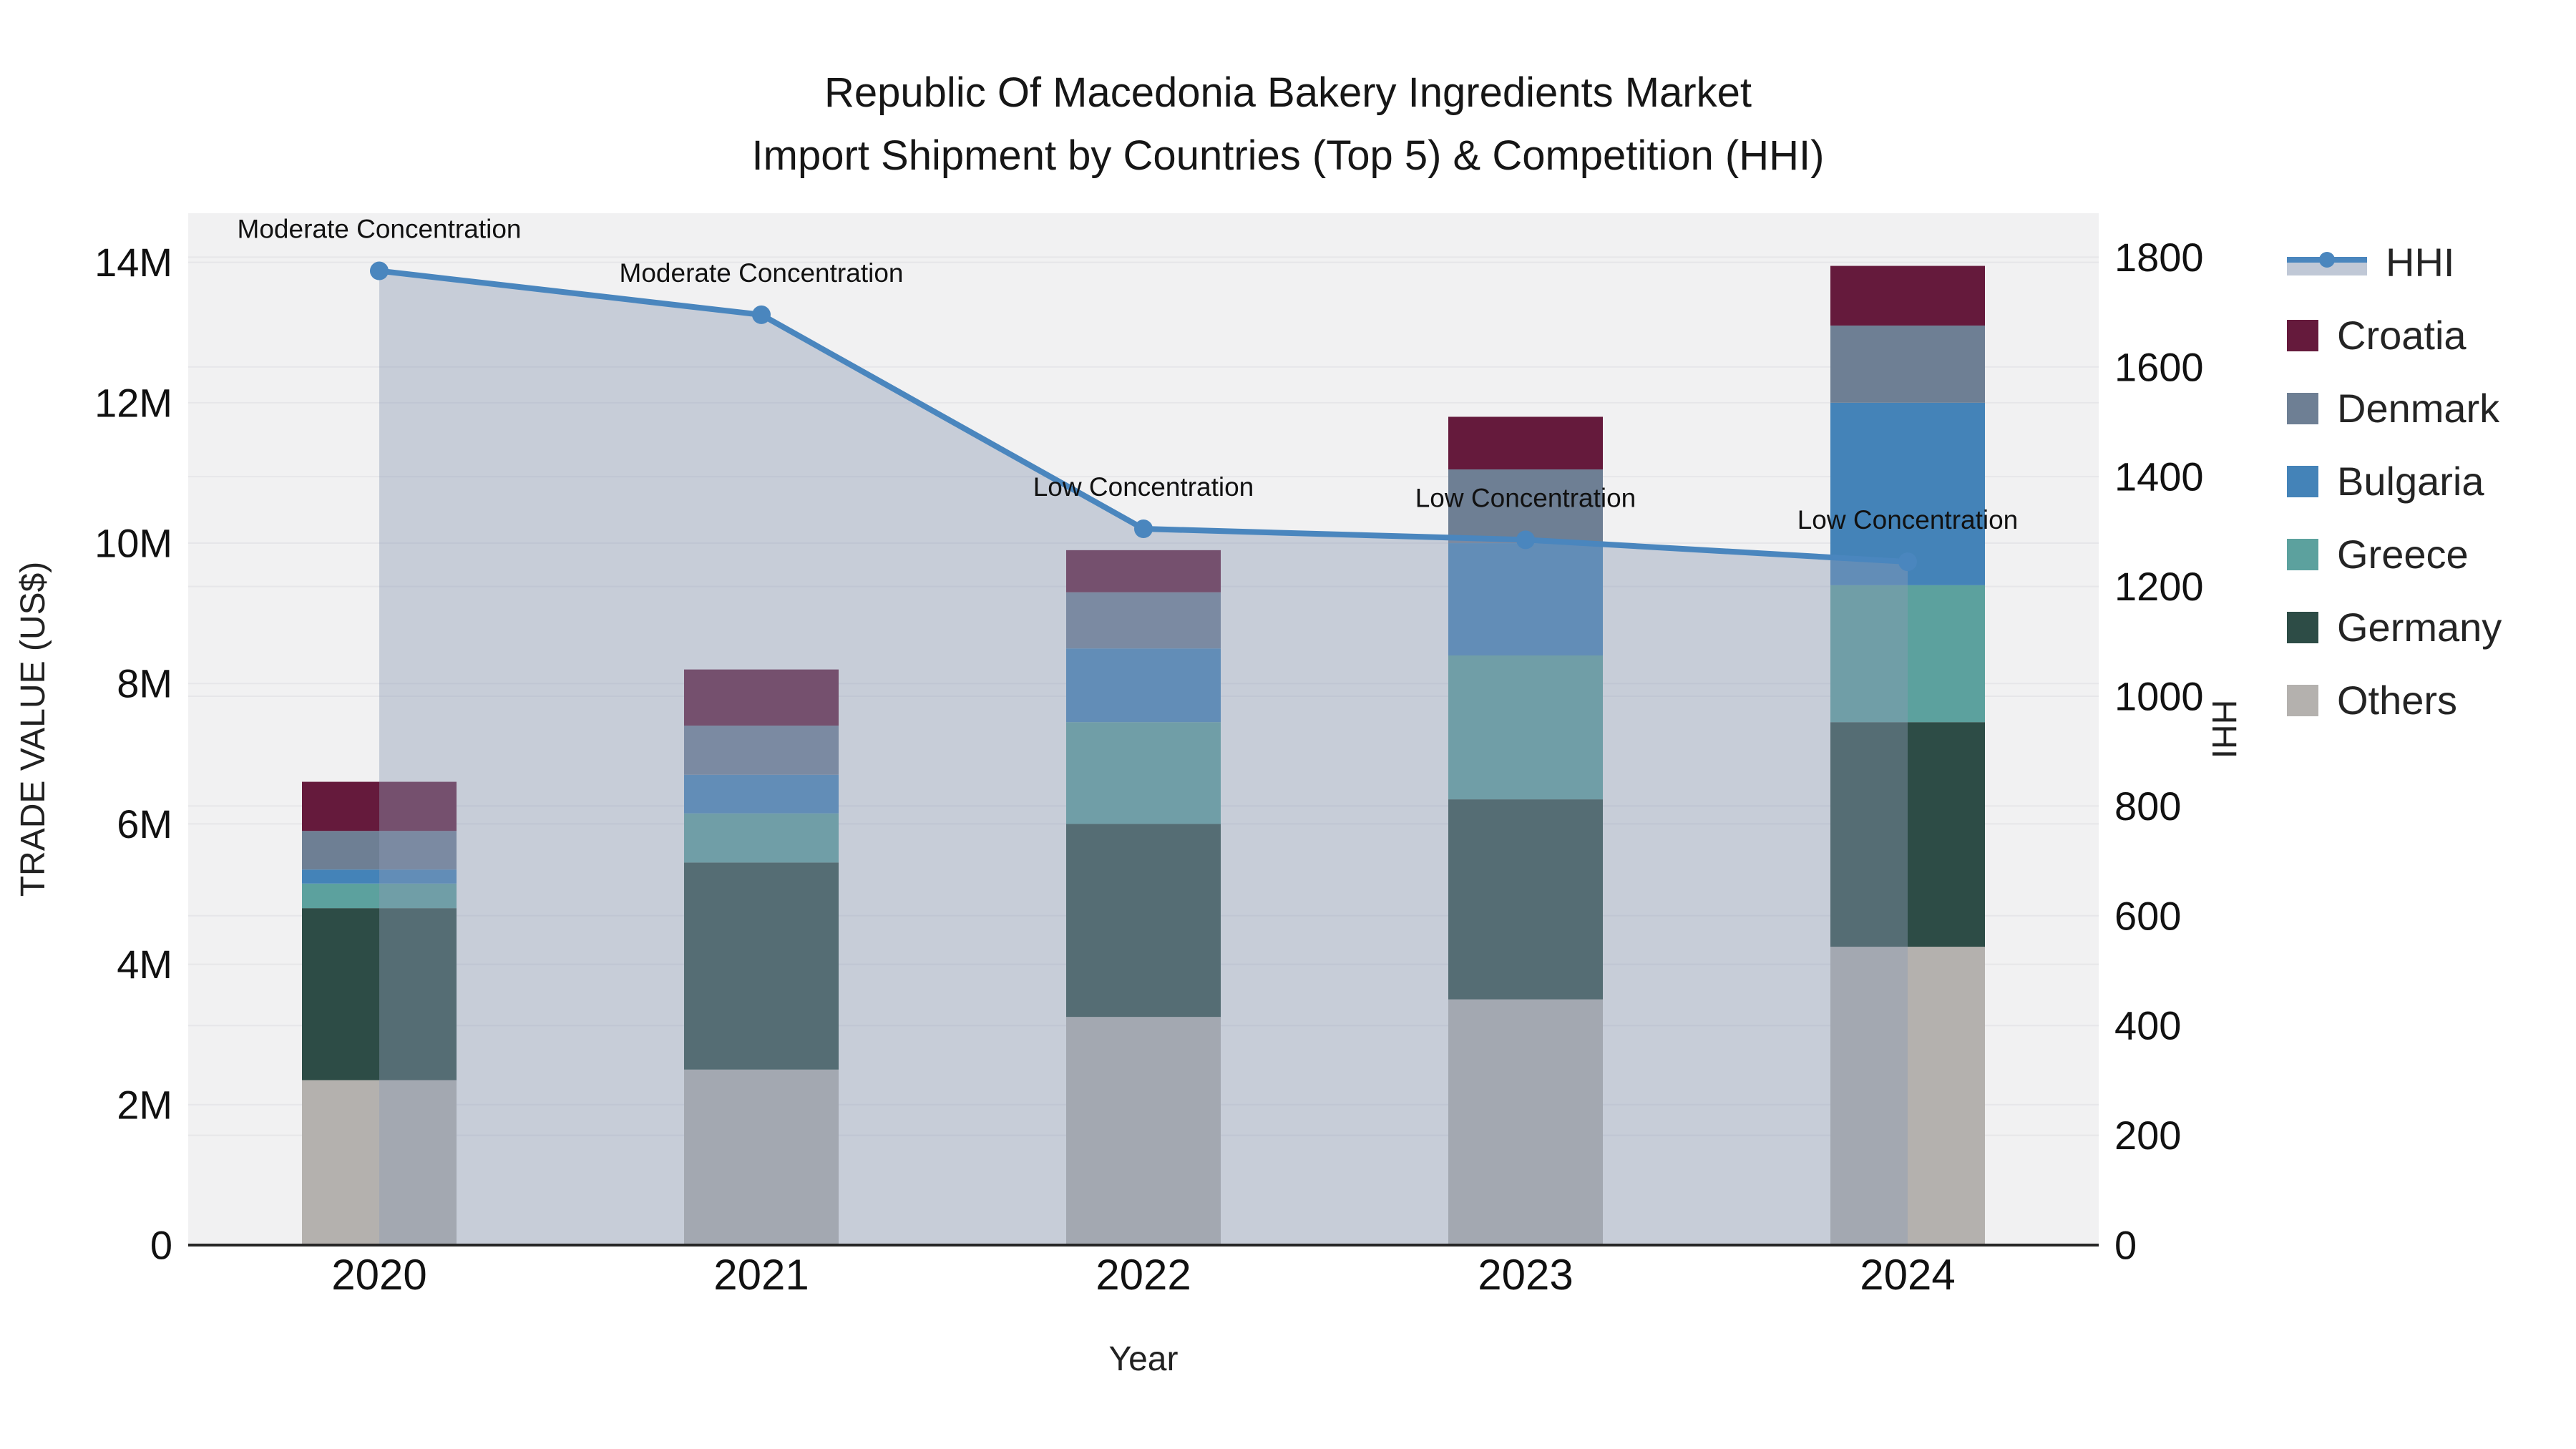 Image resolution: width=2576 pixels, height=1449 pixels. I want to click on annotation-2023: Low Concentration, so click(1525, 497).